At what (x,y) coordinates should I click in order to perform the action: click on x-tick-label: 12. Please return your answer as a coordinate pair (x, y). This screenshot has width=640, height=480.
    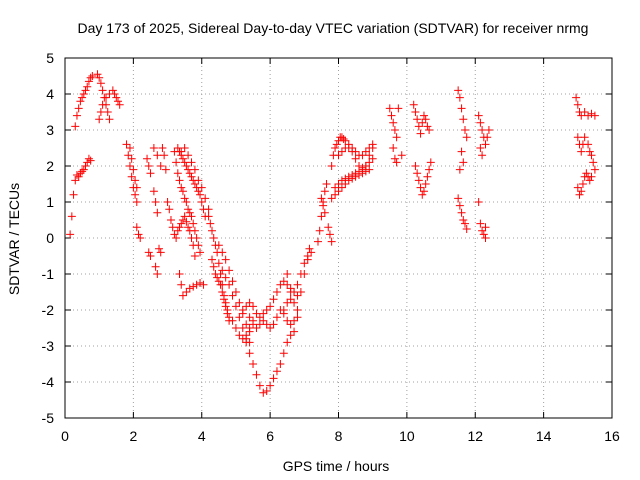
    Looking at the image, I should click on (475, 436).